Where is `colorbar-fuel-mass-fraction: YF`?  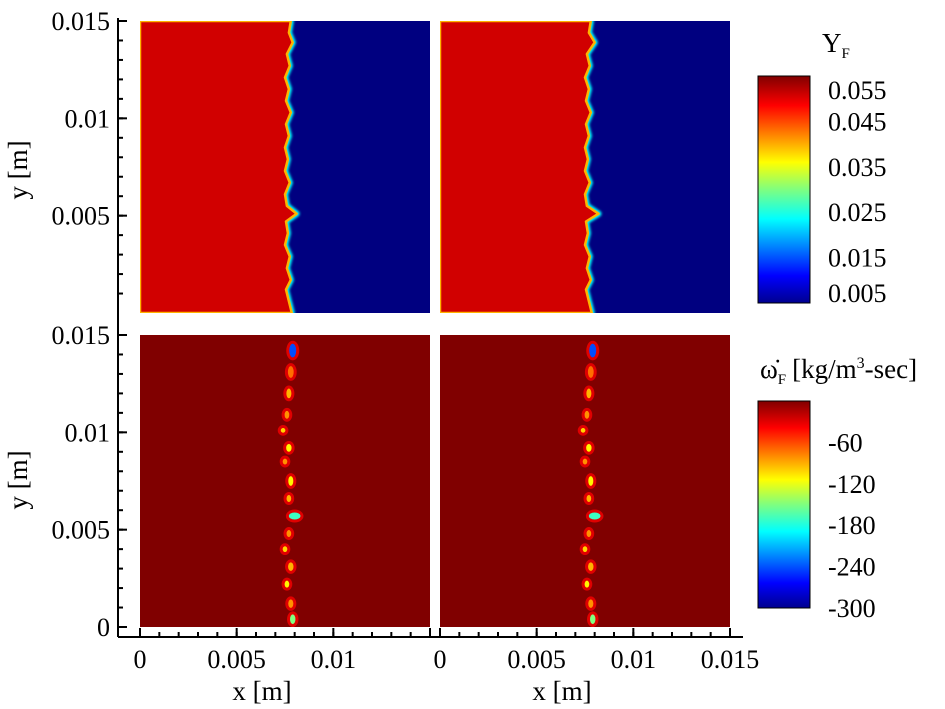
colorbar-fuel-mass-fraction: YF is located at coordinates (803, 166).